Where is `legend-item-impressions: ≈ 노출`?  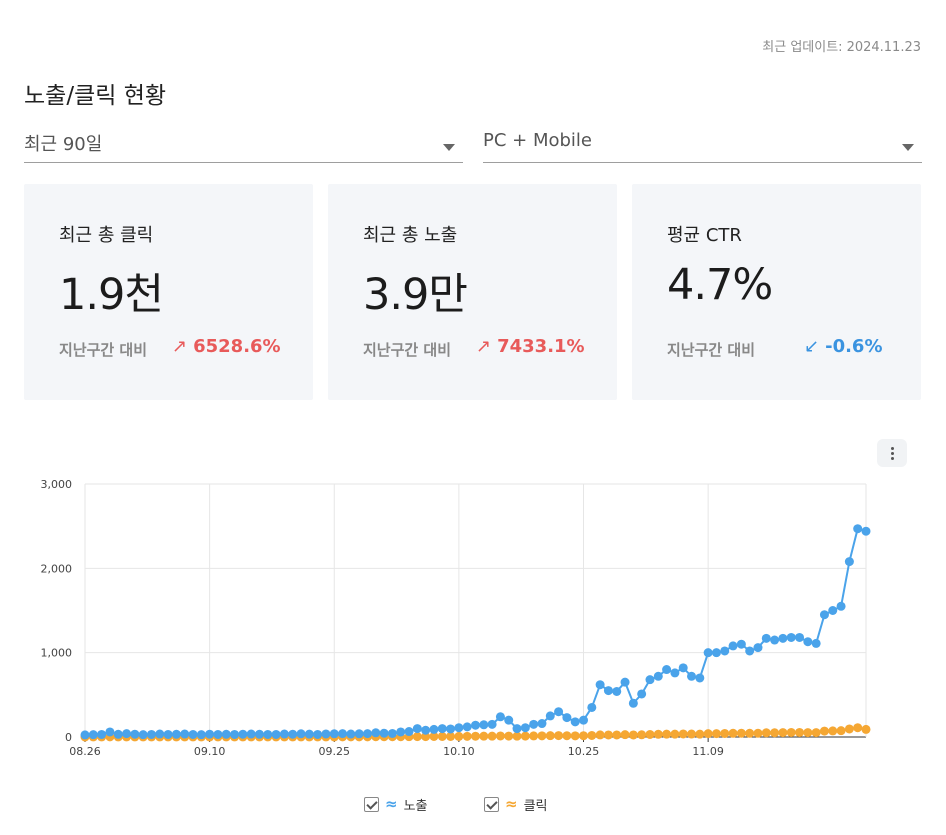 legend-item-impressions: ≈ 노출 is located at coordinates (396, 804).